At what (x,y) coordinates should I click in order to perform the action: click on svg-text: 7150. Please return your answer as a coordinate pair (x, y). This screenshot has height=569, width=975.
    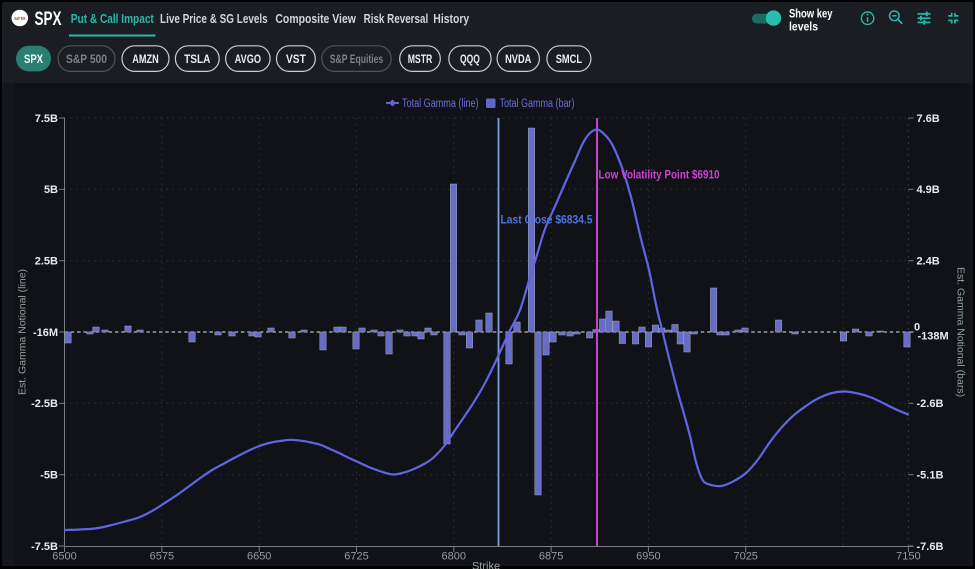
    Looking at the image, I should click on (908, 557).